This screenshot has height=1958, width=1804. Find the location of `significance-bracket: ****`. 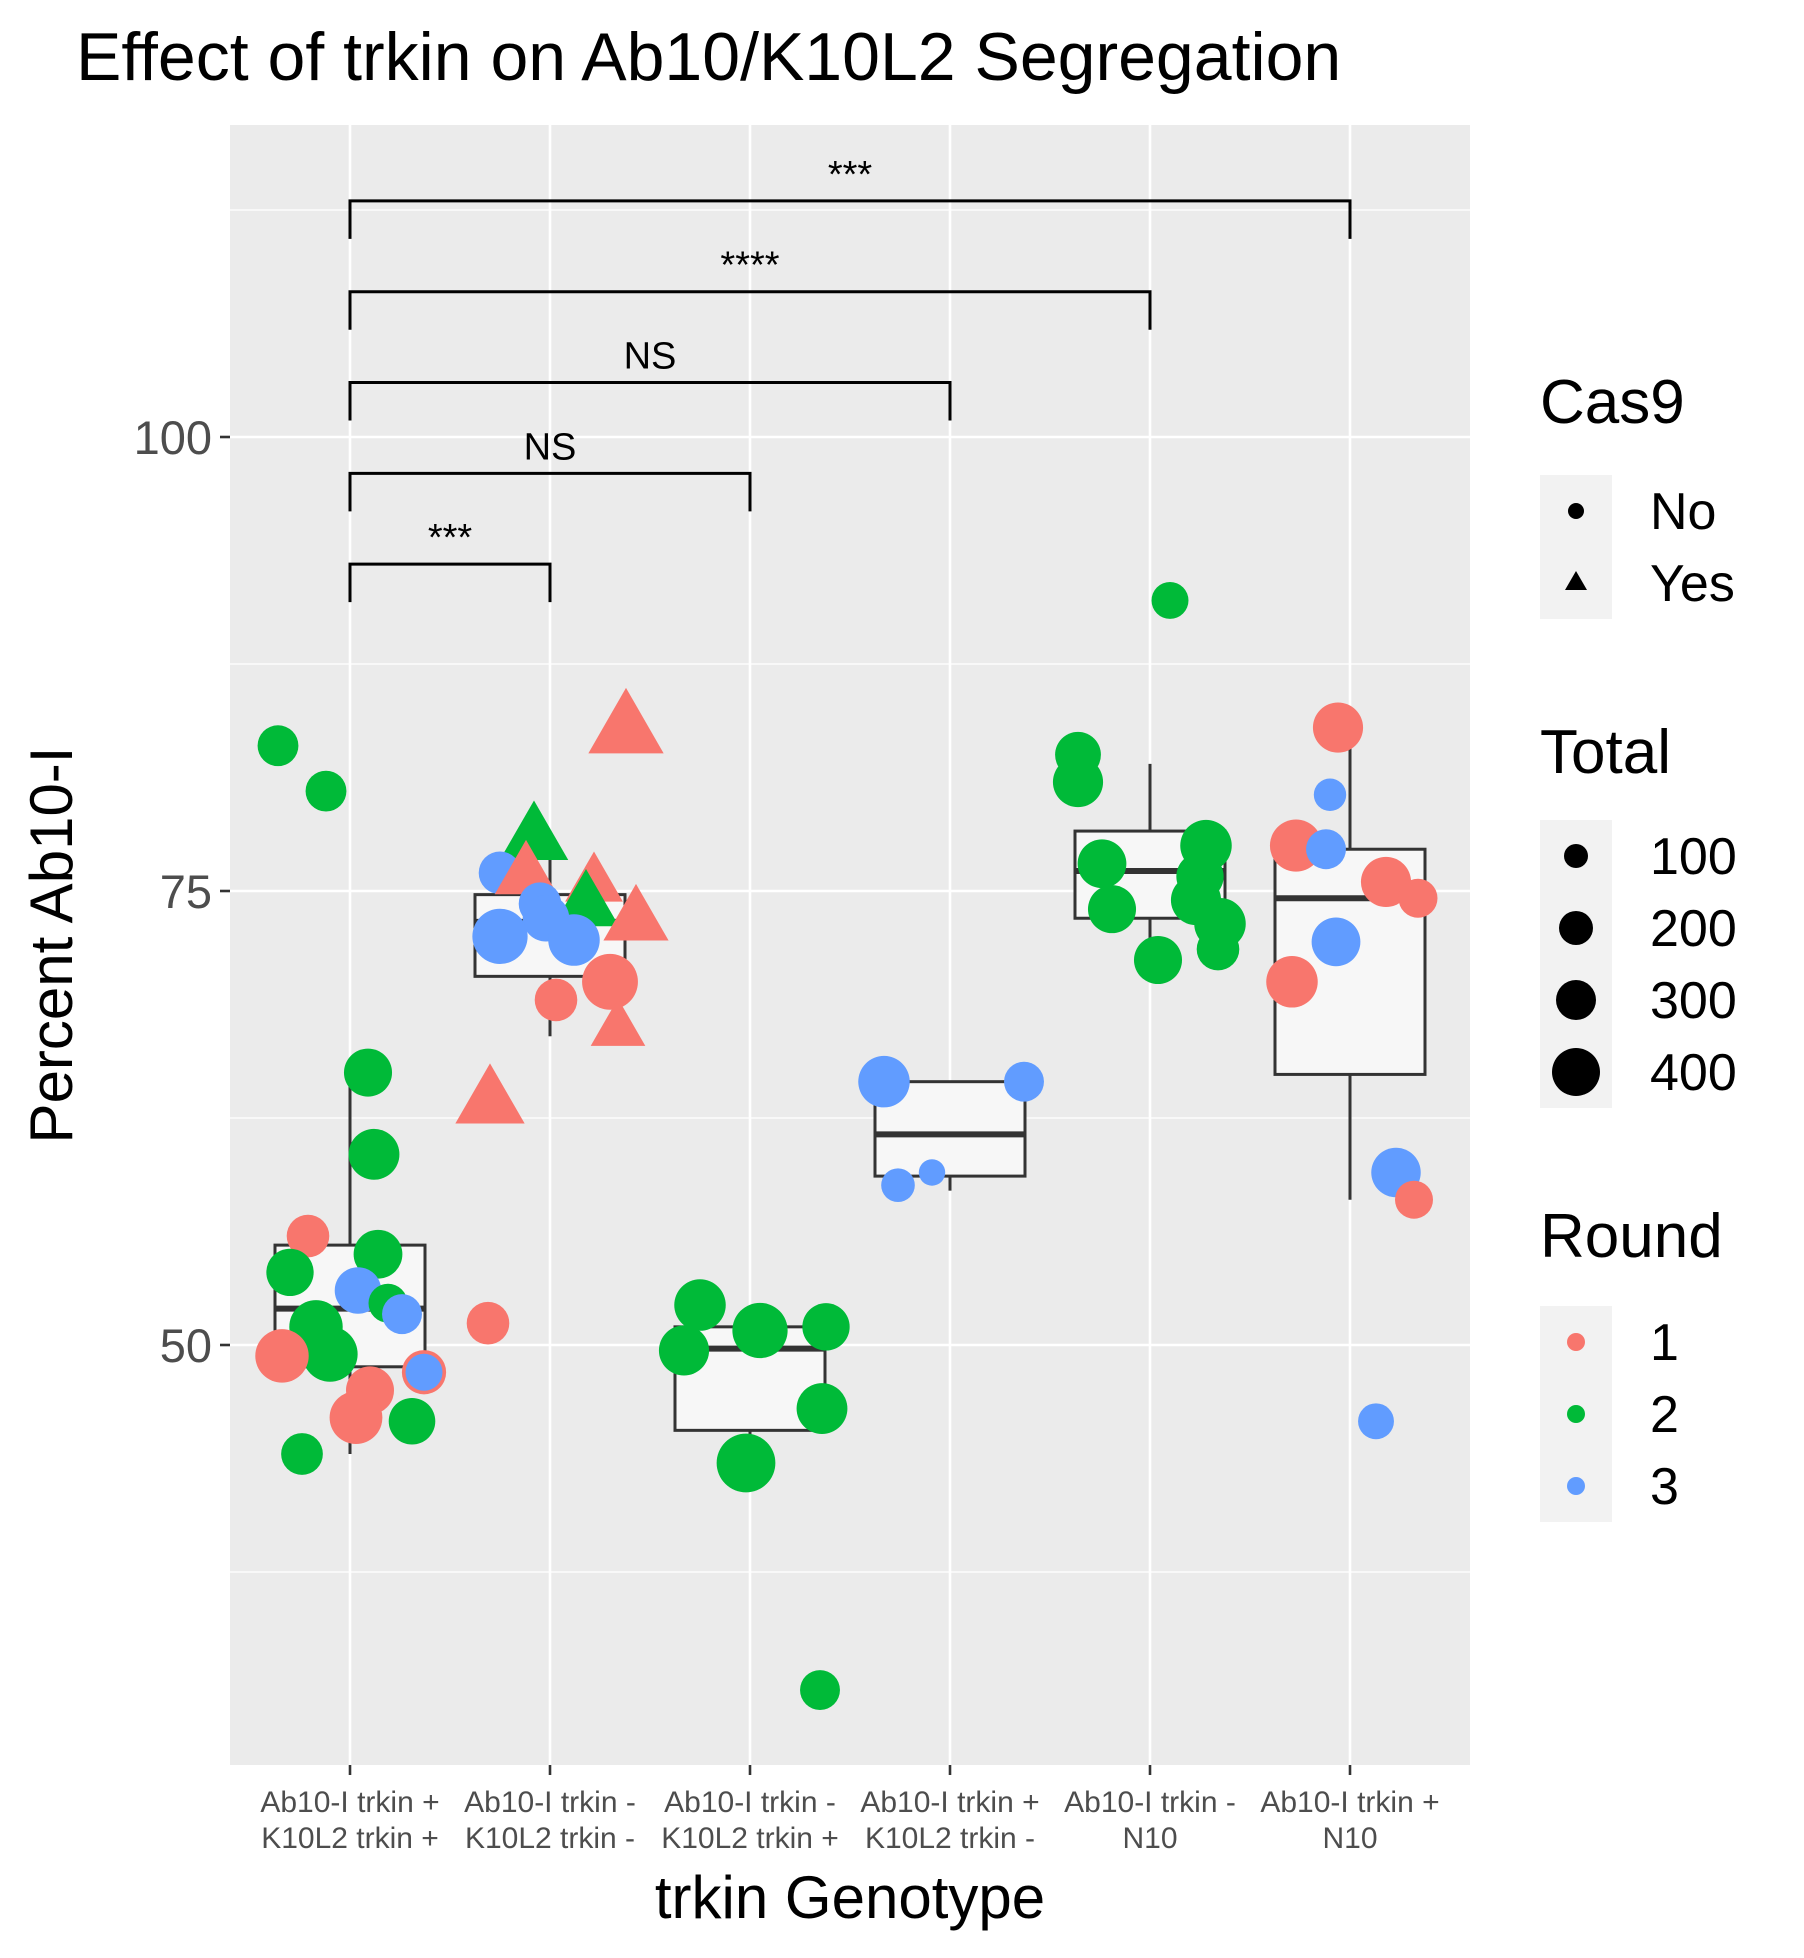

significance-bracket: **** is located at coordinates (750, 287).